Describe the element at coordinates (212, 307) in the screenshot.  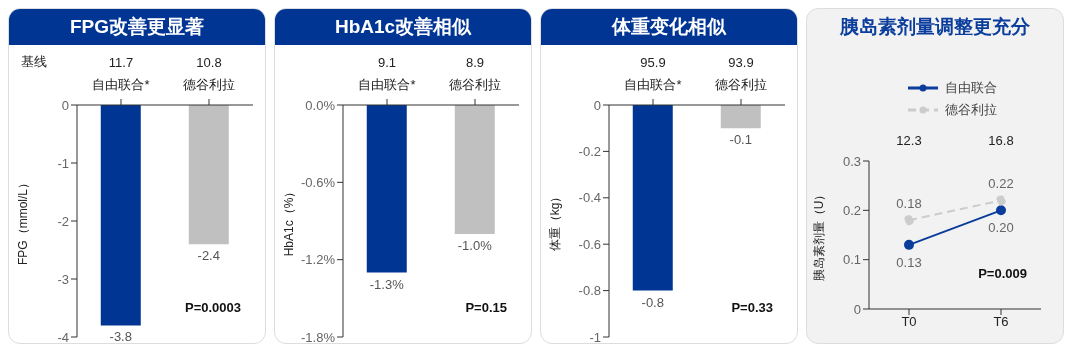
I see `annotation: P=0.0003` at that location.